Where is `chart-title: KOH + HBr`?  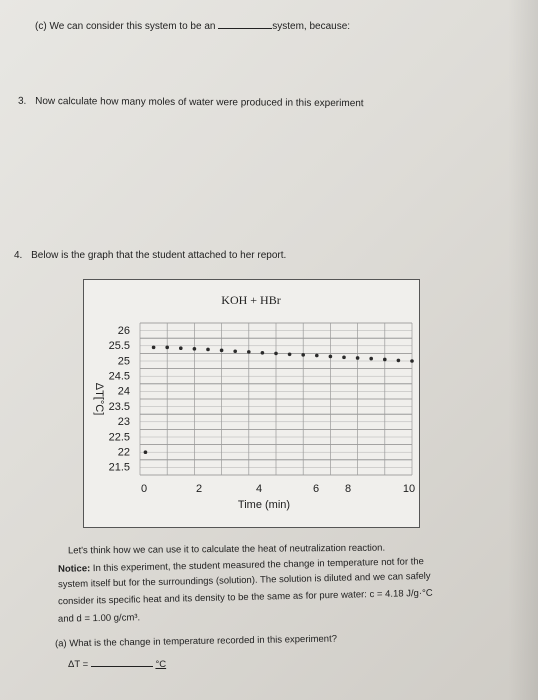 chart-title: KOH + HBr is located at coordinates (250, 300).